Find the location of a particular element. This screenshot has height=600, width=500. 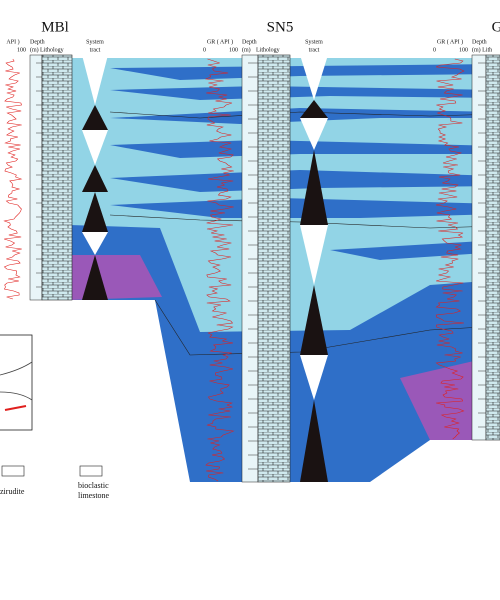

depth-unit: (m) Lith is located at coordinates (482, 49).